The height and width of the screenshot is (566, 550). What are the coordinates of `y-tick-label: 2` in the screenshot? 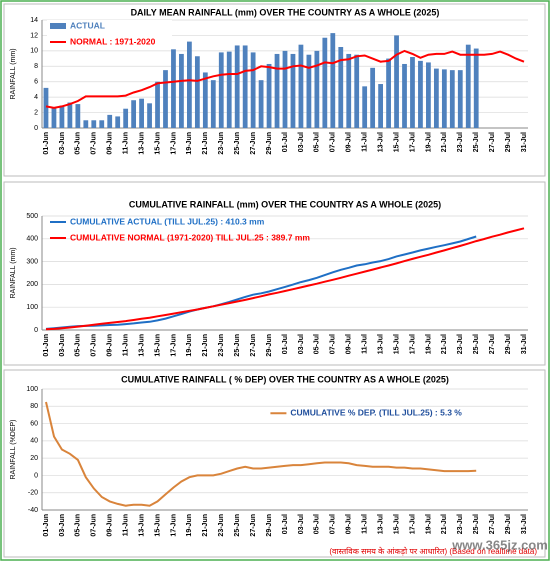 It's located at (36, 112).